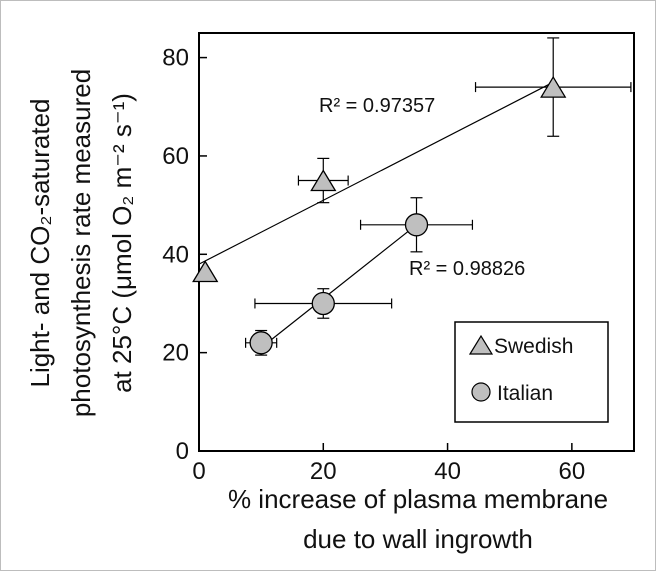 This screenshot has height=571, width=656. I want to click on x-tick-label: 40, so click(447, 471).